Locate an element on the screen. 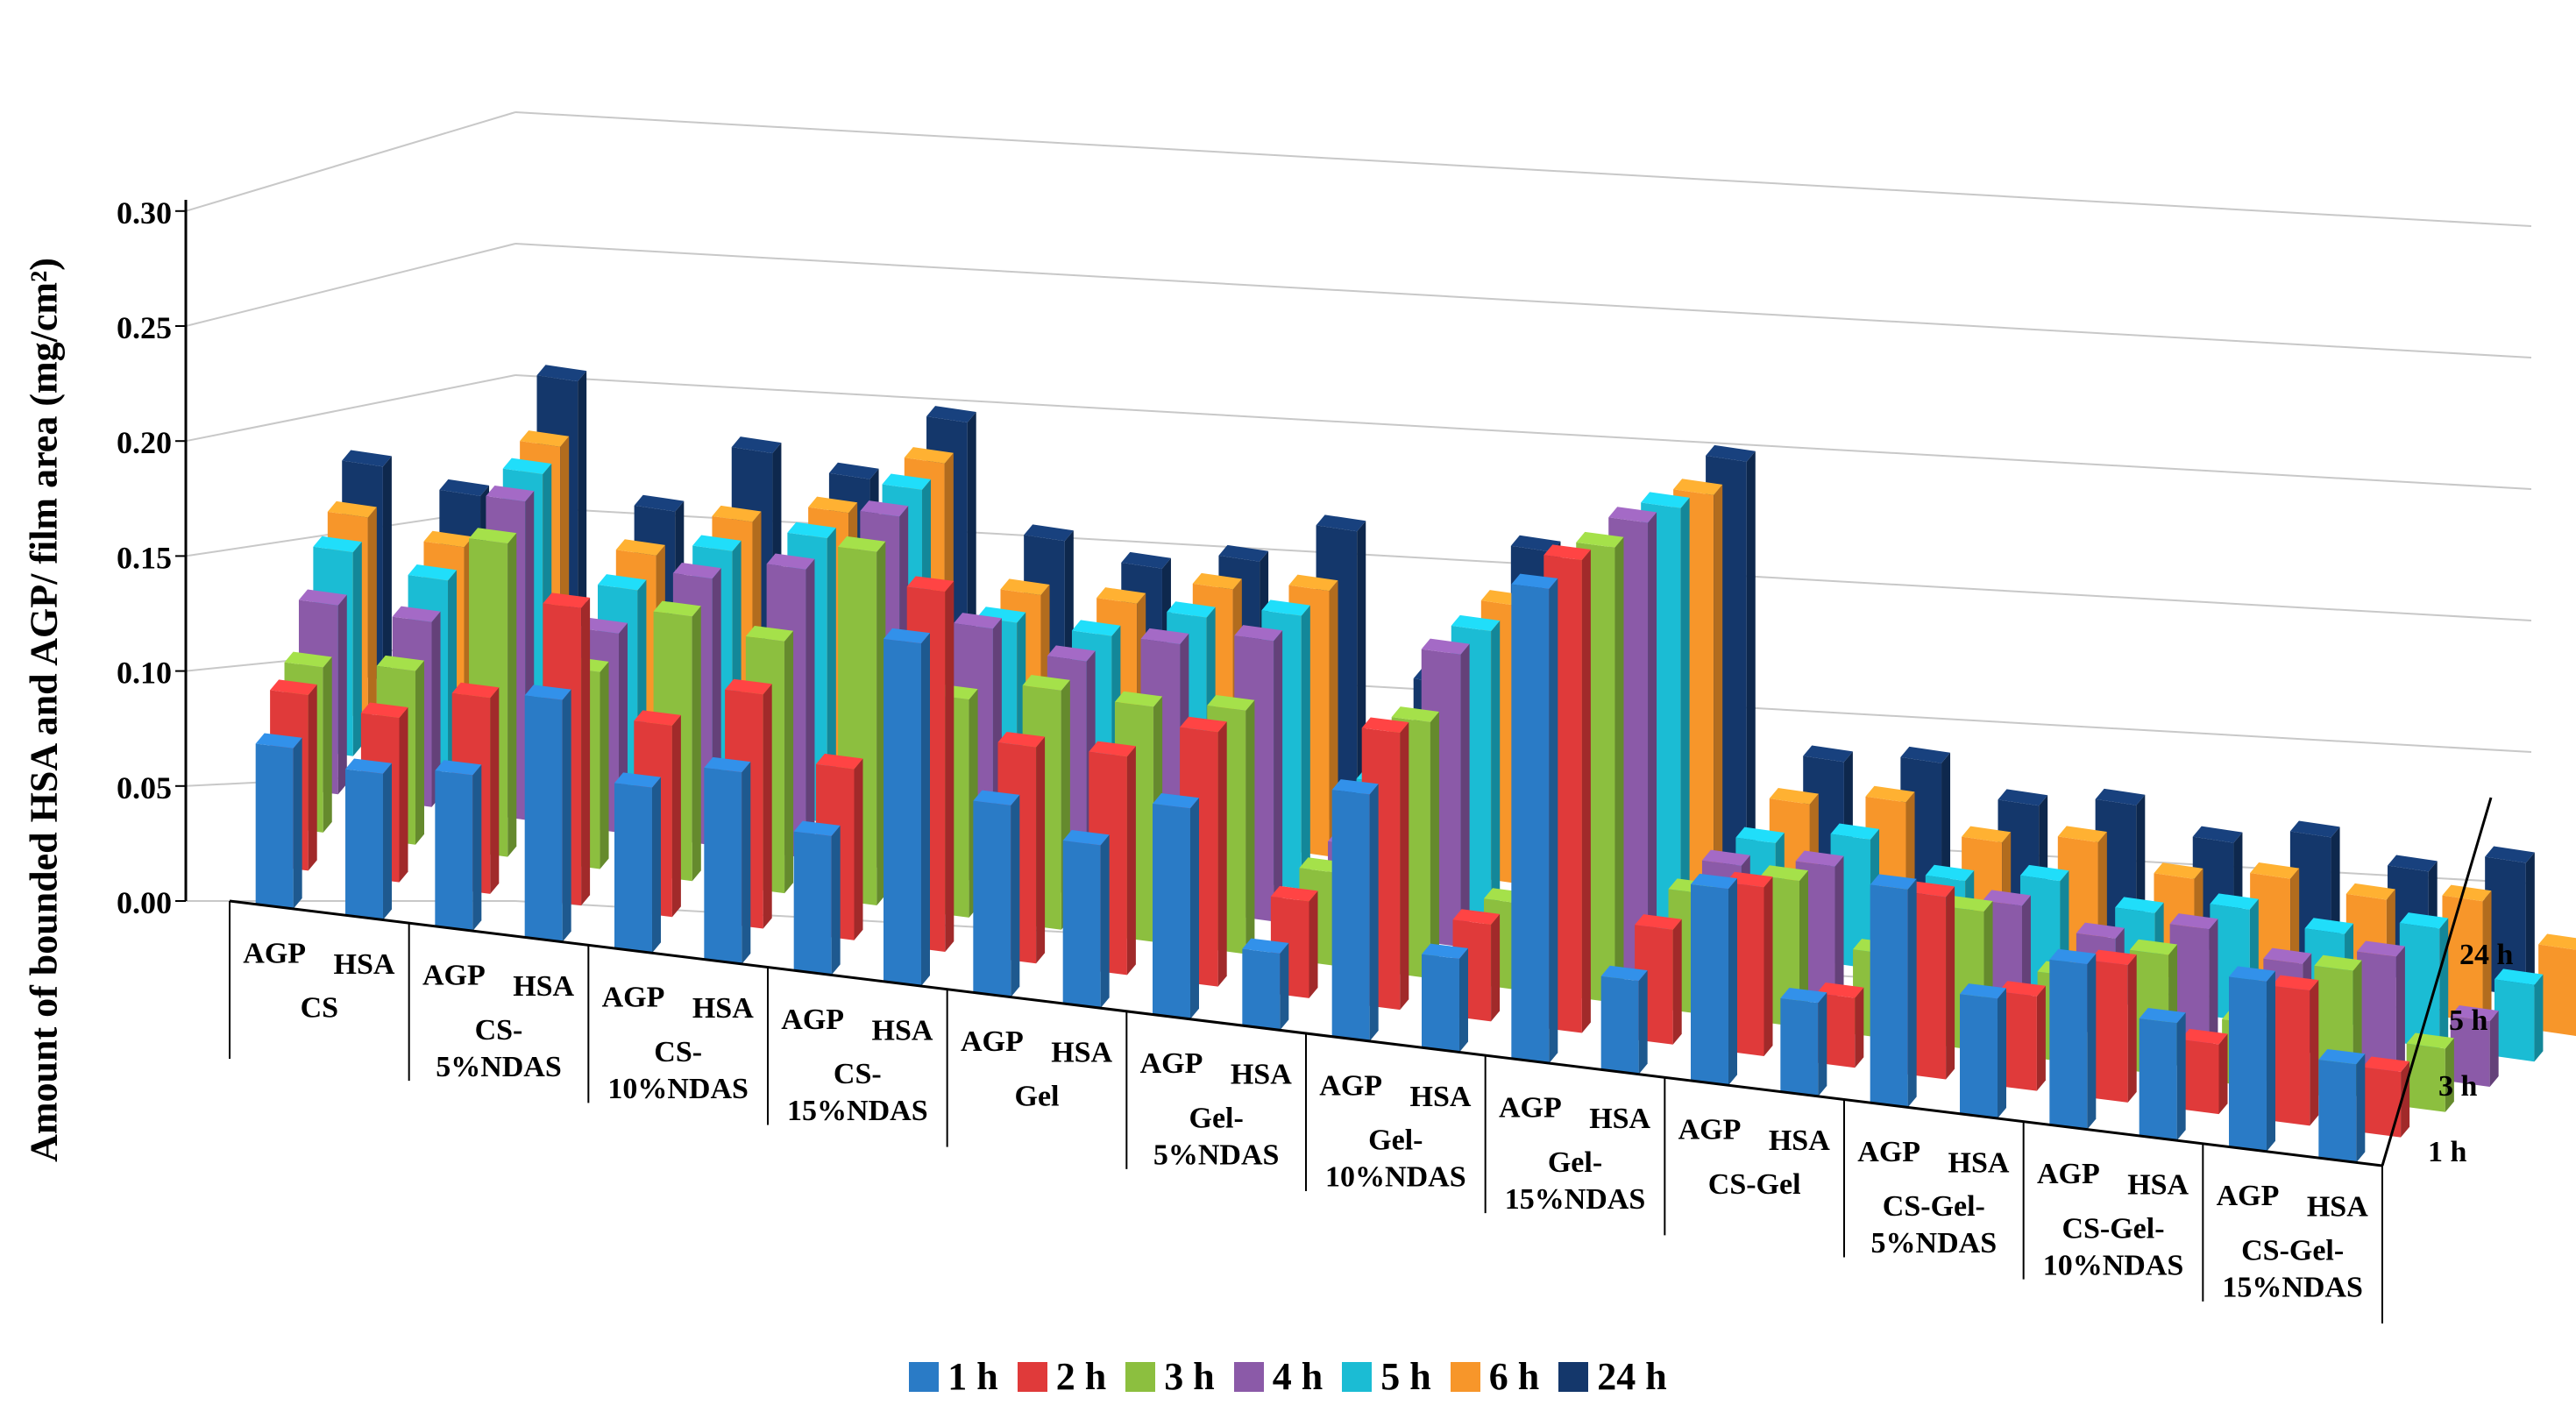 The height and width of the screenshot is (1419, 2576). legend-item: 2 h is located at coordinates (1061, 1376).